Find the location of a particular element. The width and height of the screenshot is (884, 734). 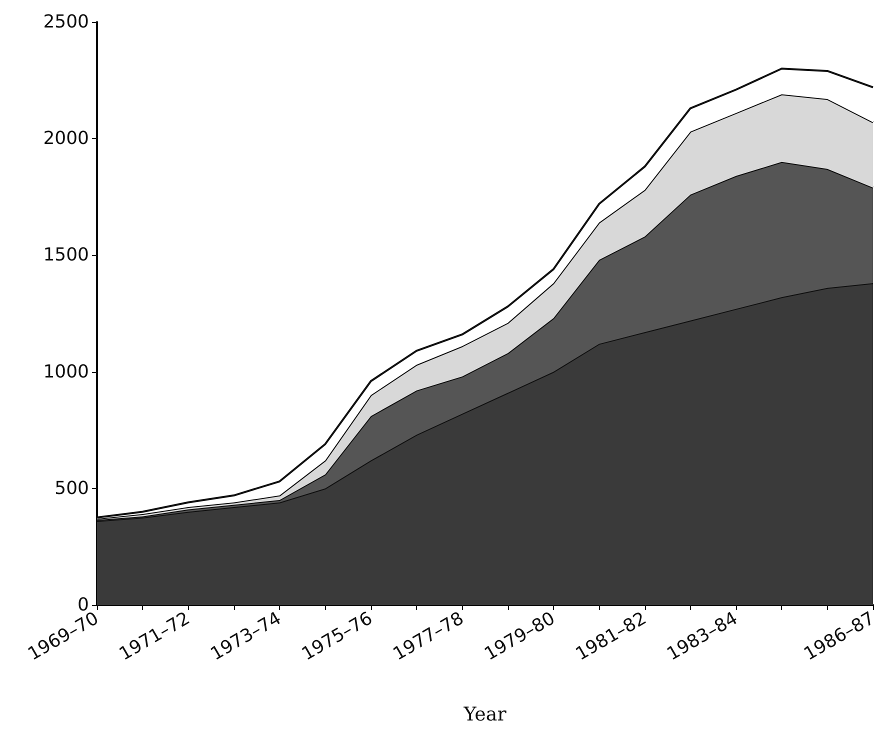

y-tick-label: 500 is located at coordinates (71, 488).